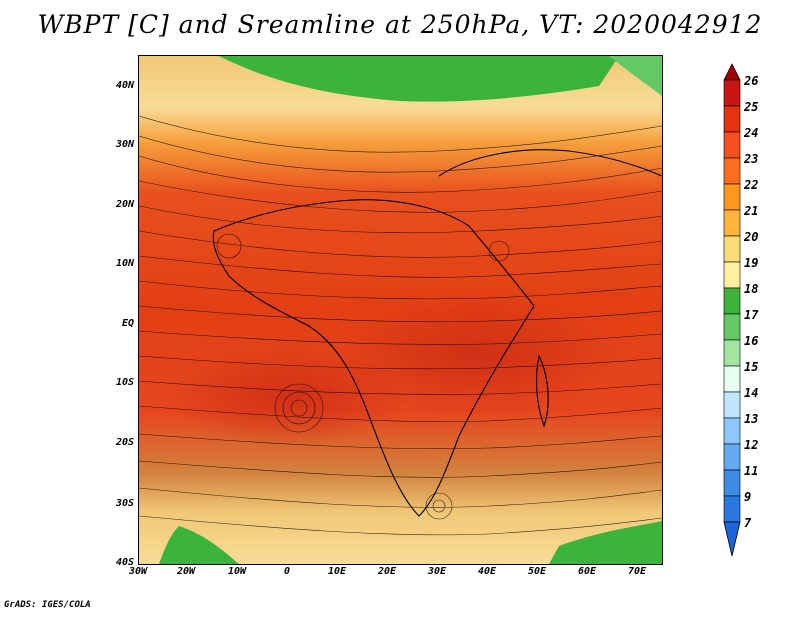 Image resolution: width=800 pixels, height=618 pixels. What do you see at coordinates (751, 237) in the screenshot?
I see `colorbar-label-20: 20` at bounding box center [751, 237].